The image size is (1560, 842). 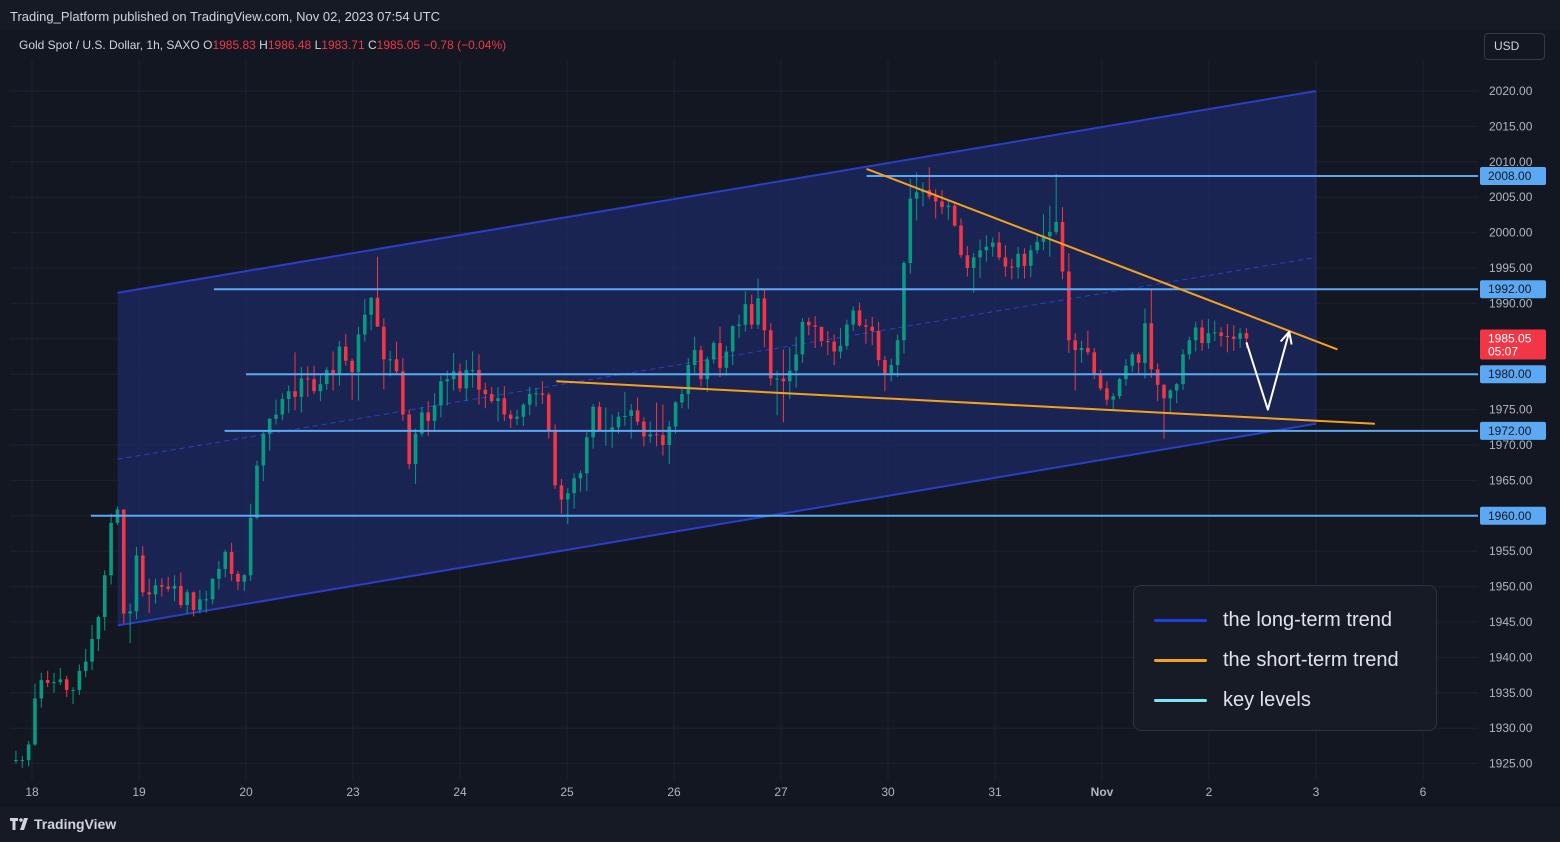 What do you see at coordinates (1510, 374) in the screenshot?
I see `key-level-price-label: 1980.00` at bounding box center [1510, 374].